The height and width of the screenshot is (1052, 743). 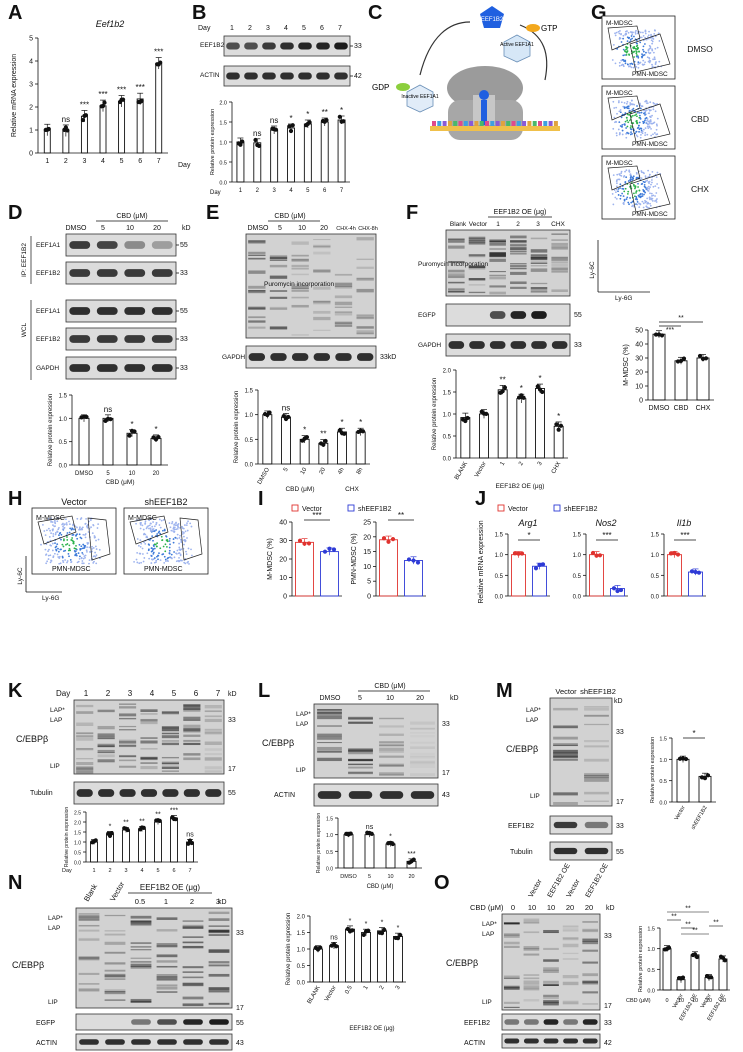 I want to click on panel-l-isoform-label: LIP, so click(x=301, y=770).